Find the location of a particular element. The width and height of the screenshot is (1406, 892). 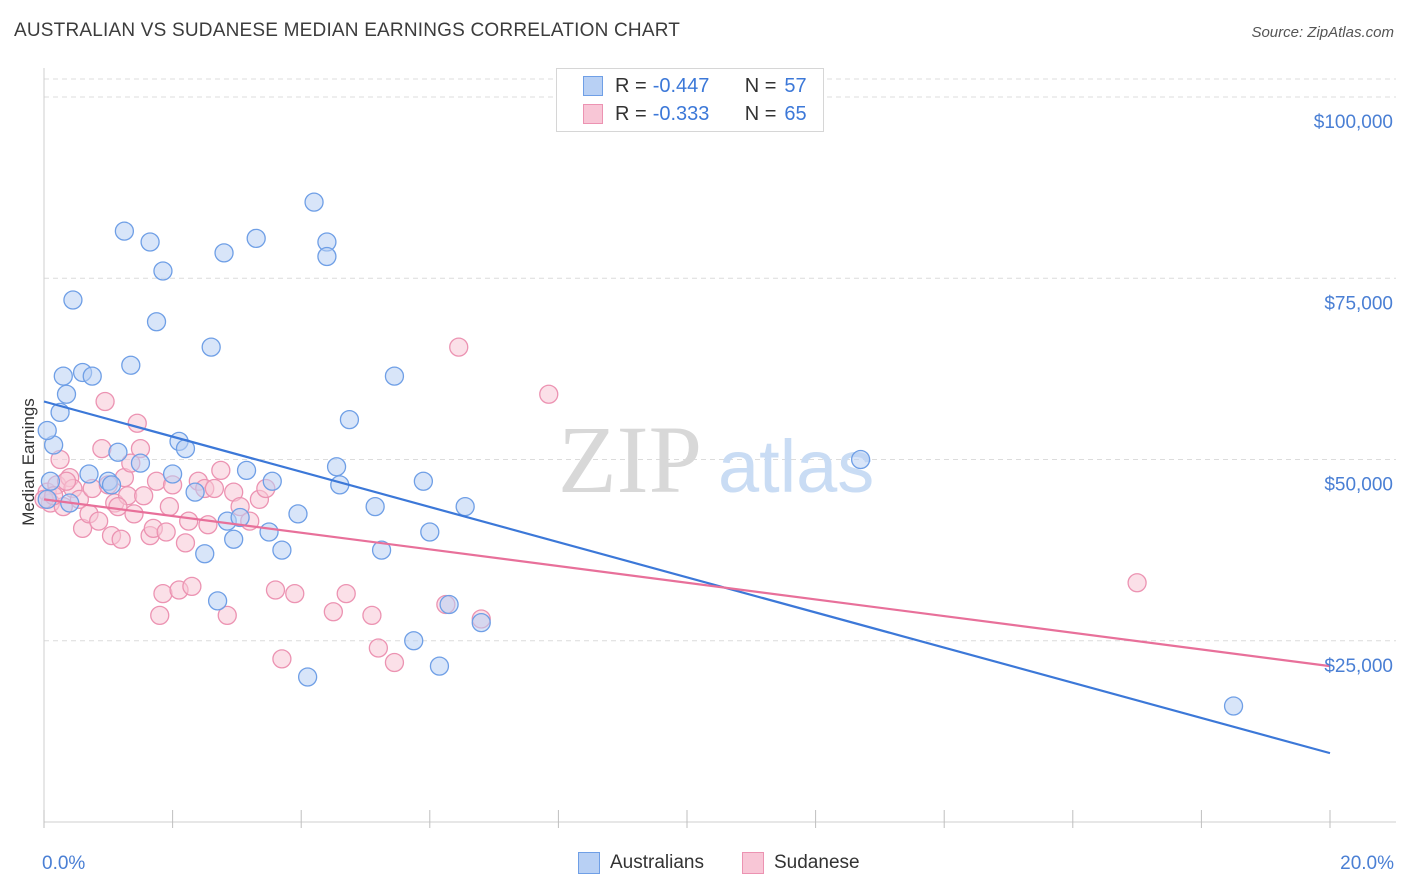

series-legend: Australians Sudanese is located at coordinates (703, 865).